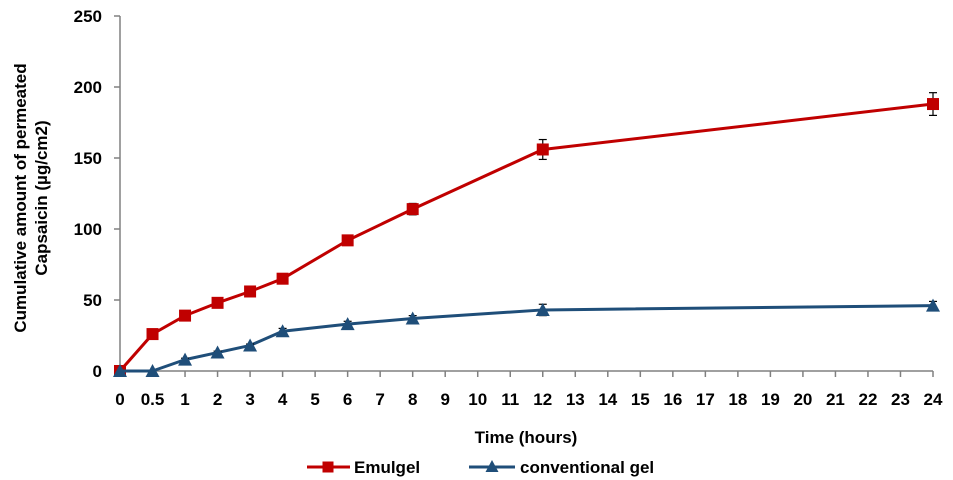 The width and height of the screenshot is (953, 480). I want to click on y-tick-label: 0, so click(97, 371).